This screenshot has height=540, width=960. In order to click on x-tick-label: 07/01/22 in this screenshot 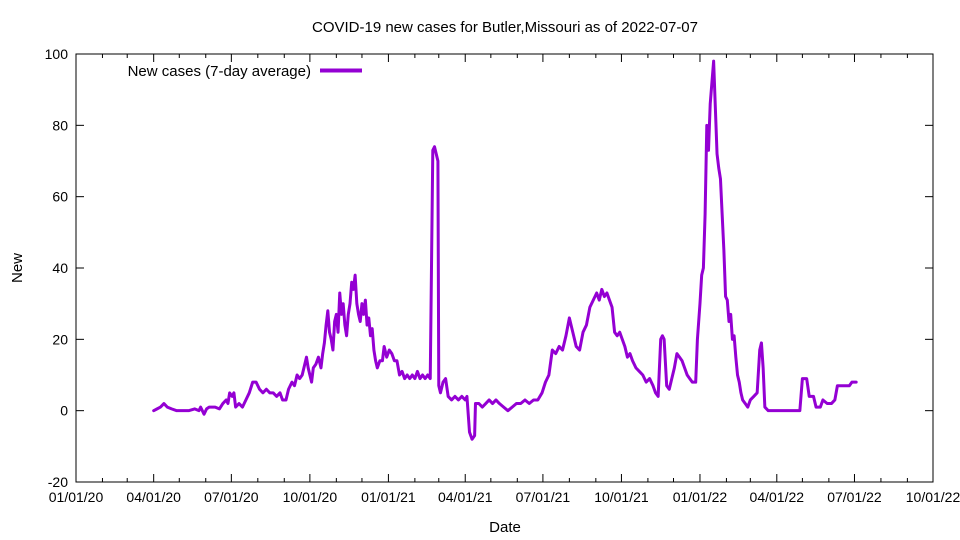, I will do `click(854, 497)`.